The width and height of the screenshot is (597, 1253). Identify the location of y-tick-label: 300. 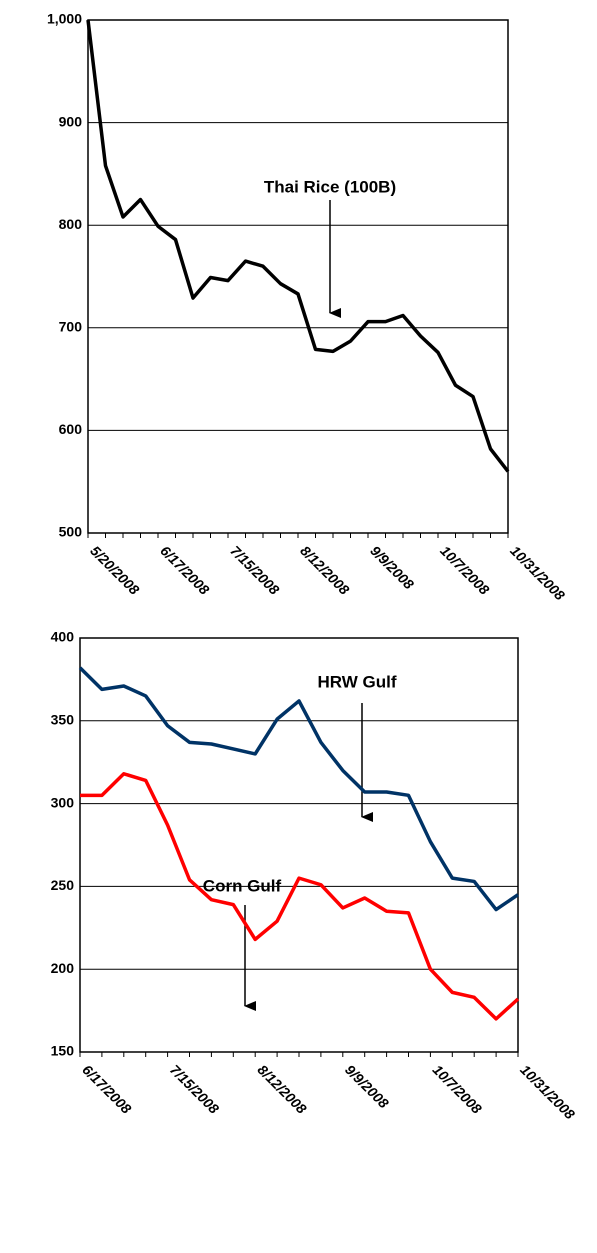
(63, 802).